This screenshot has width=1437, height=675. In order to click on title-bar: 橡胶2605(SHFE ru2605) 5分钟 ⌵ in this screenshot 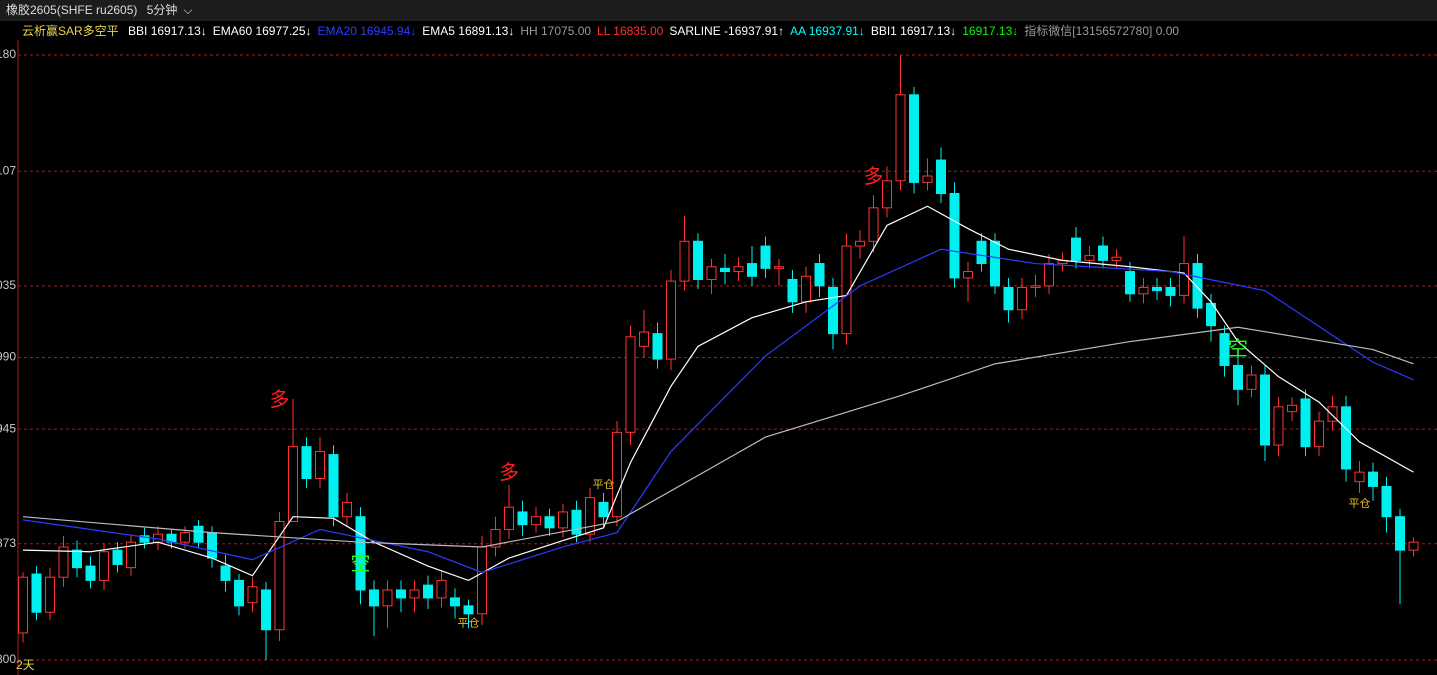, I will do `click(718, 10)`.